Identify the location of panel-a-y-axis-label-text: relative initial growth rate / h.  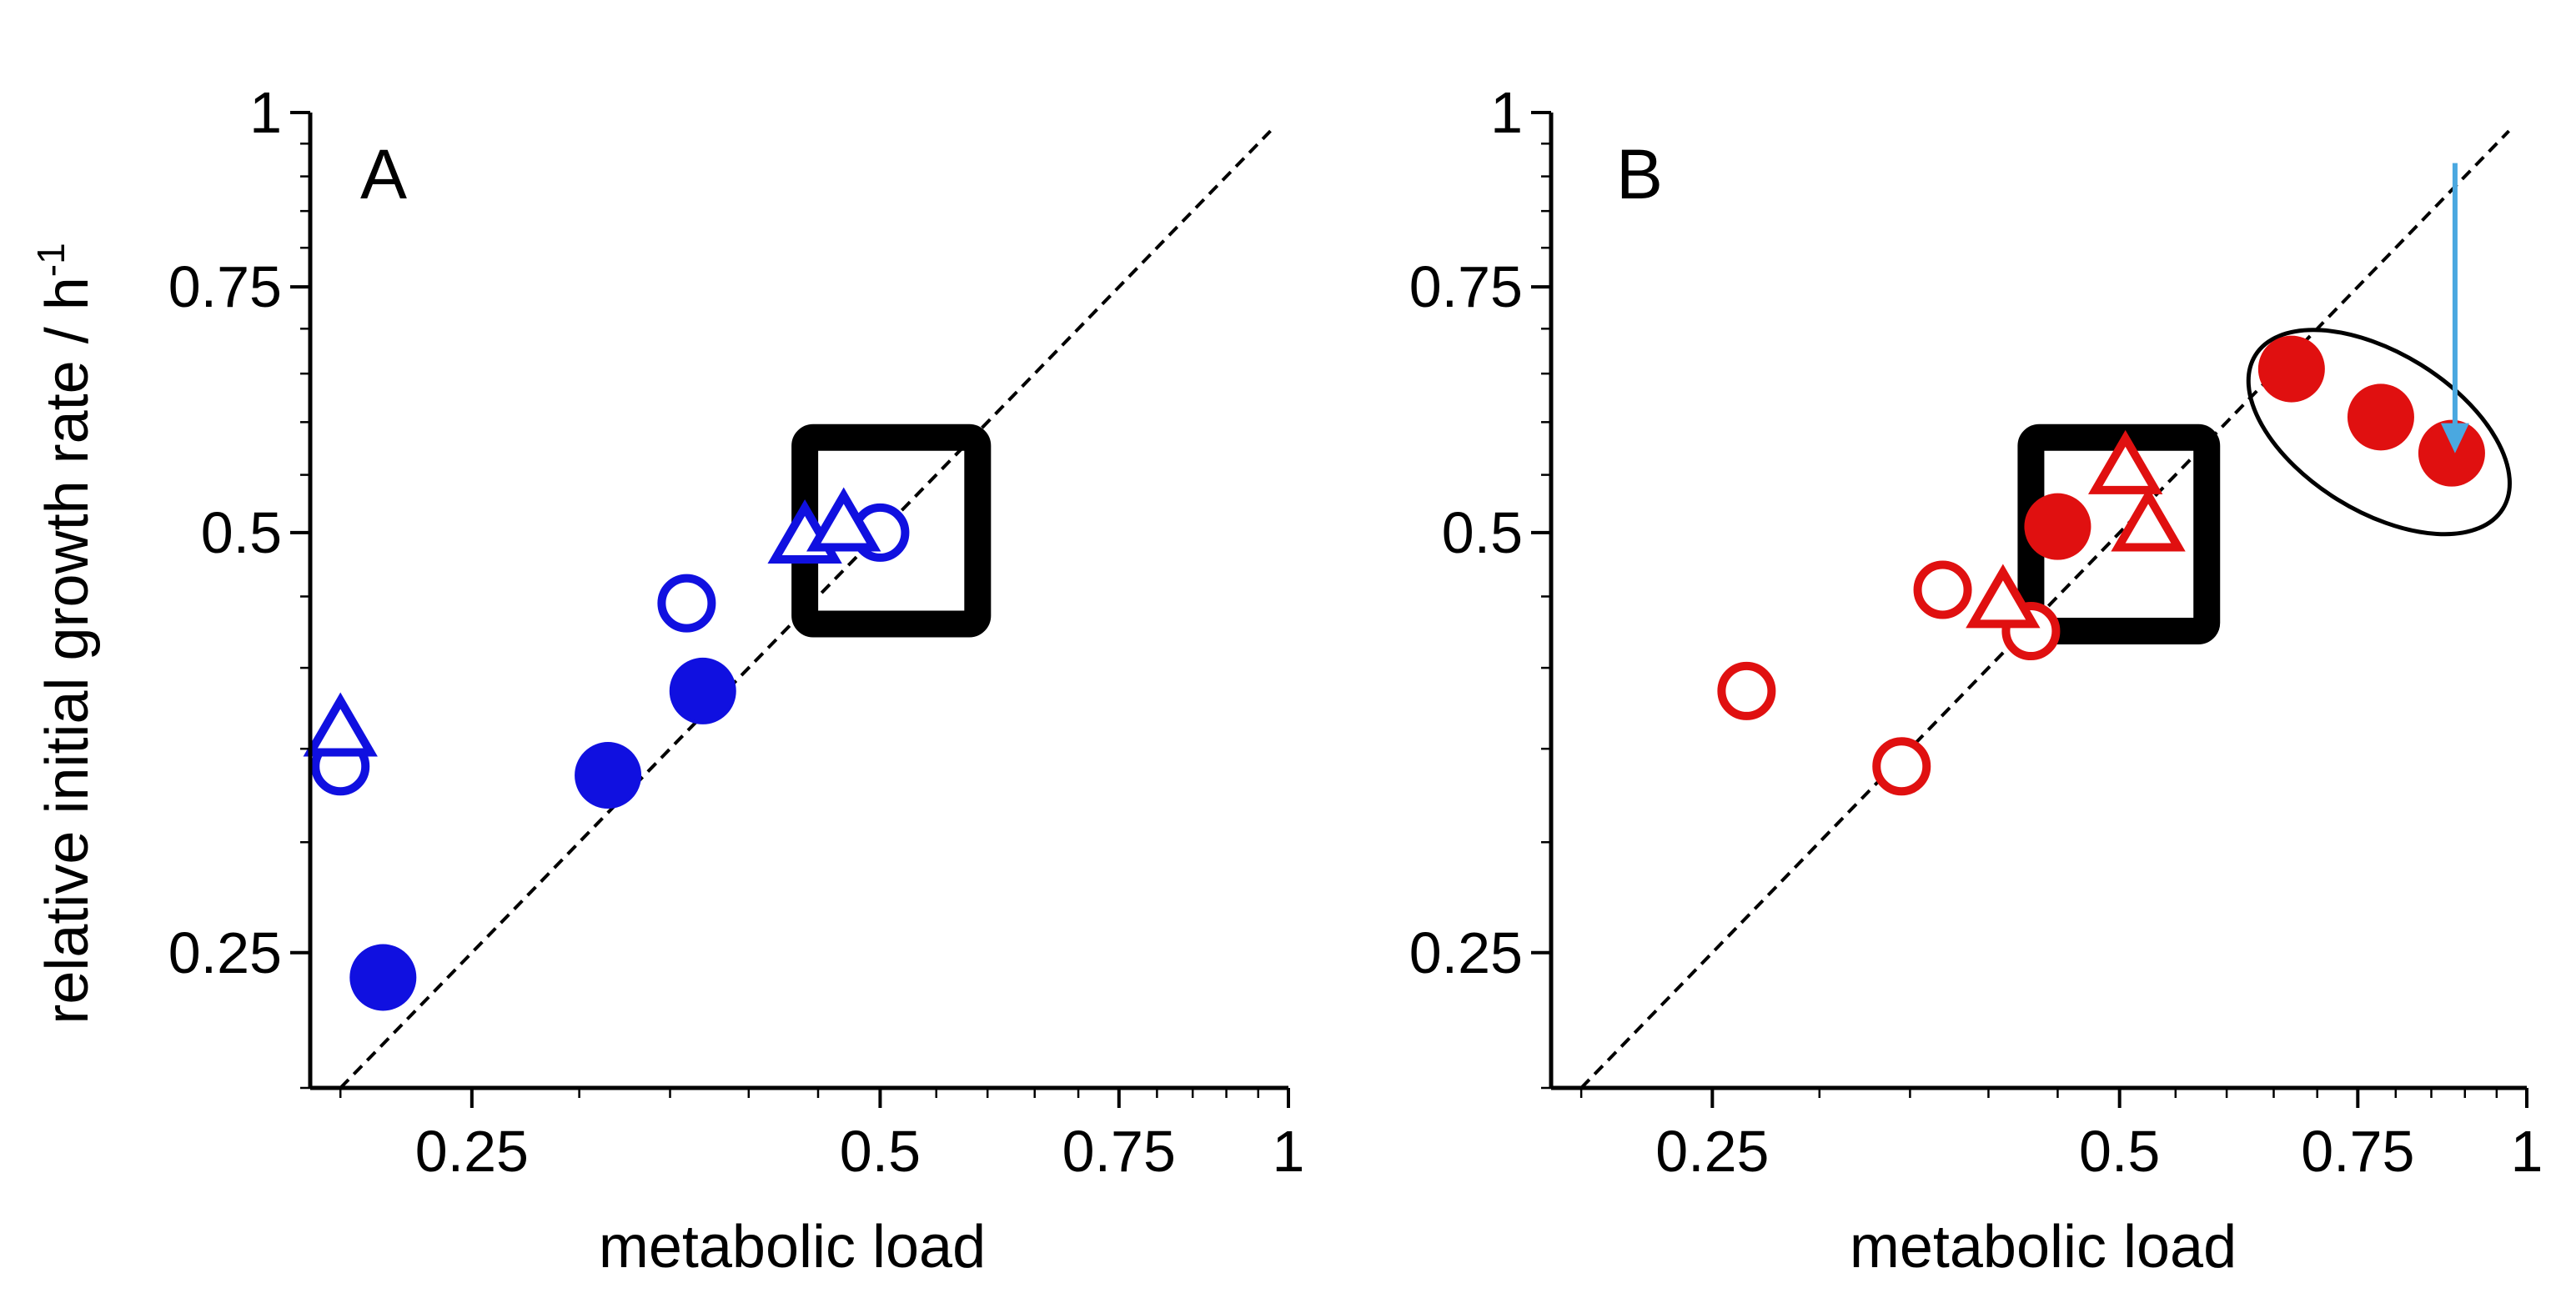
(67, 651).